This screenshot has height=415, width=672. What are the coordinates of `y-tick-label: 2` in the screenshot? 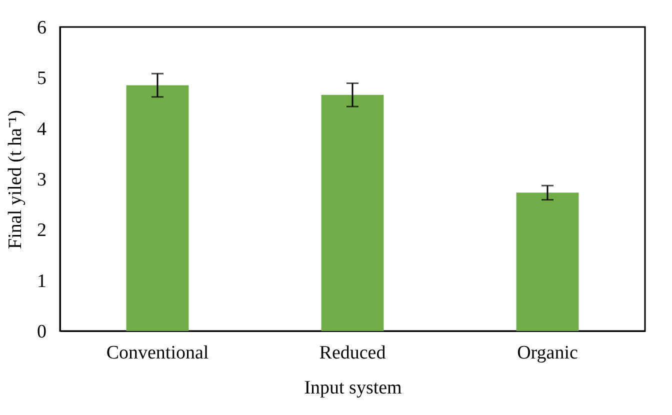 It's located at (41, 231).